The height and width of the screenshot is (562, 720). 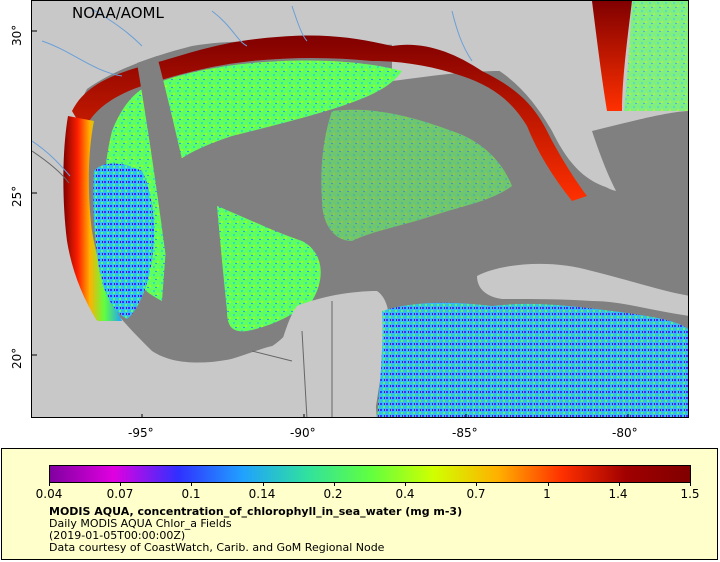 I want to click on atlantic-bloom, so click(x=612, y=56).